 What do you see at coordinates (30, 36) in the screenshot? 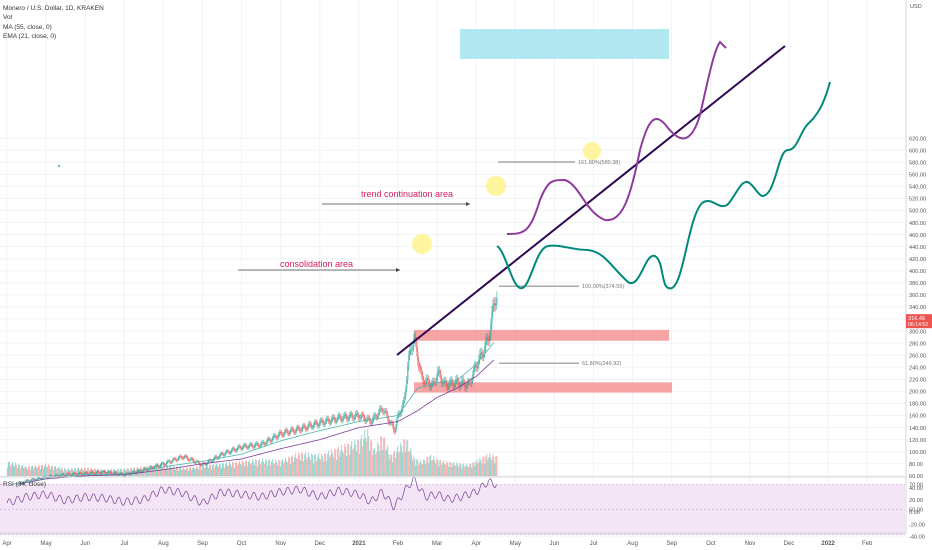
I see `legend-ema: EMA (21, close, 0)` at bounding box center [30, 36].